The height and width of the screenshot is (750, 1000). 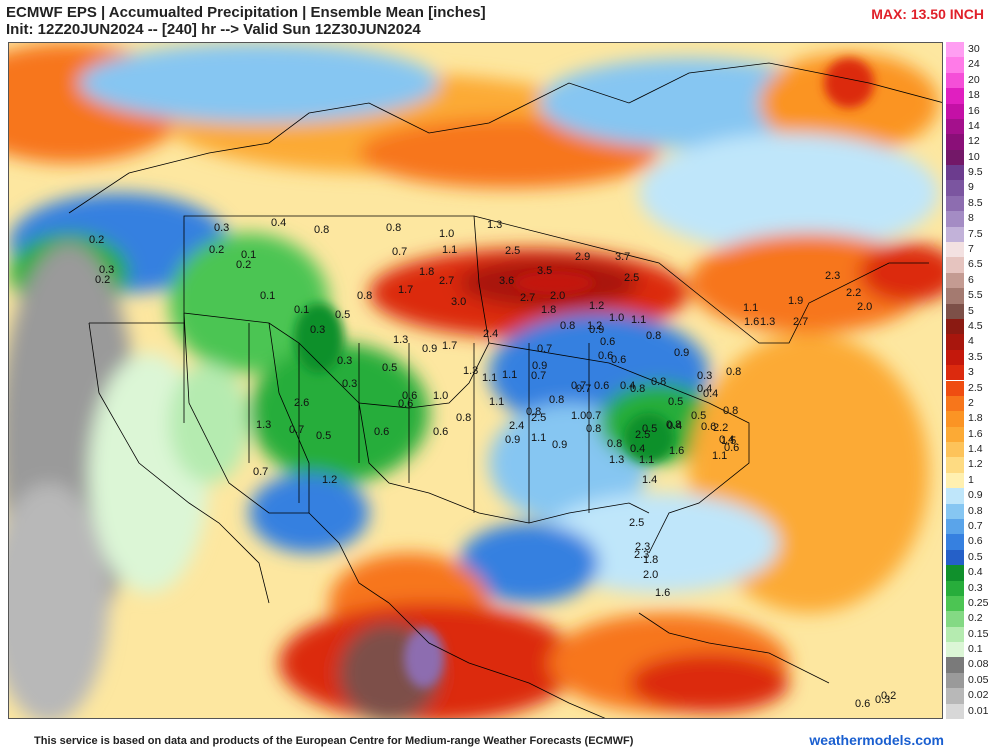 I want to click on legend-row: 4, so click(x=973, y=342).